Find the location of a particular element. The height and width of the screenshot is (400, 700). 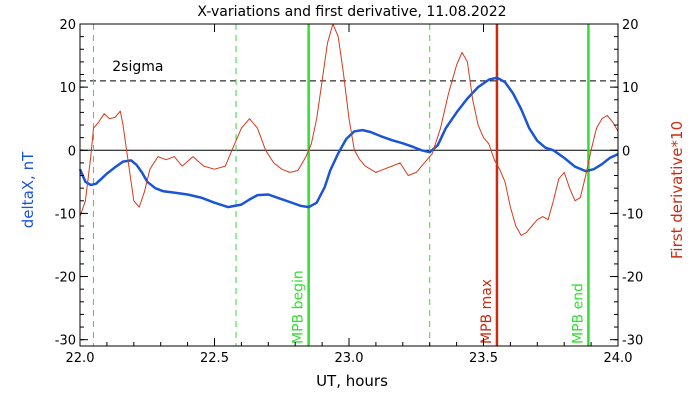

y-tick-label-left: 20 is located at coordinates (67, 25).